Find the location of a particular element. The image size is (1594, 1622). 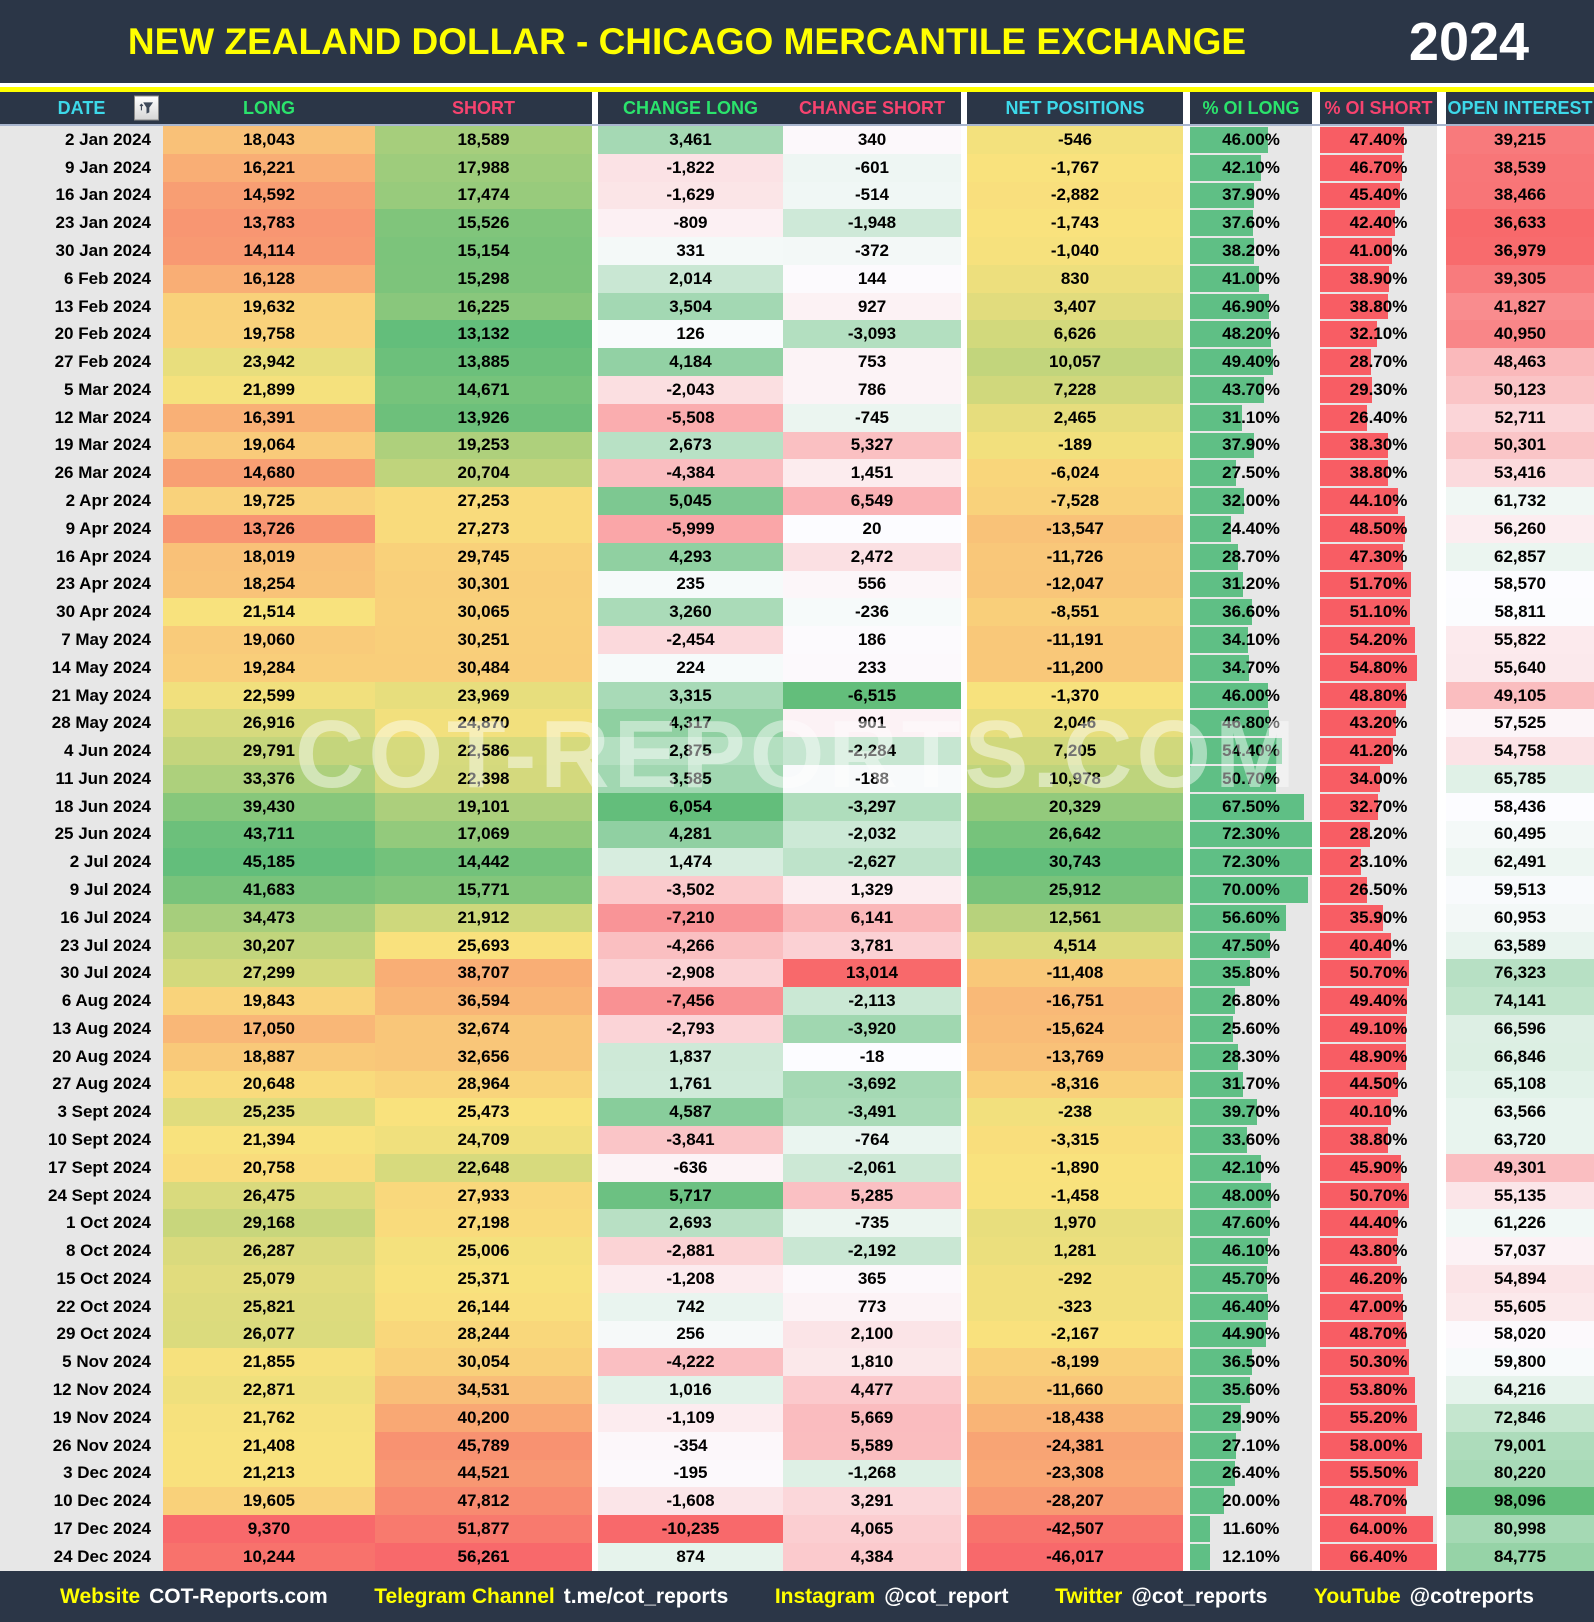

cell-oi_long_pct: 44.90% is located at coordinates (1251, 1334).